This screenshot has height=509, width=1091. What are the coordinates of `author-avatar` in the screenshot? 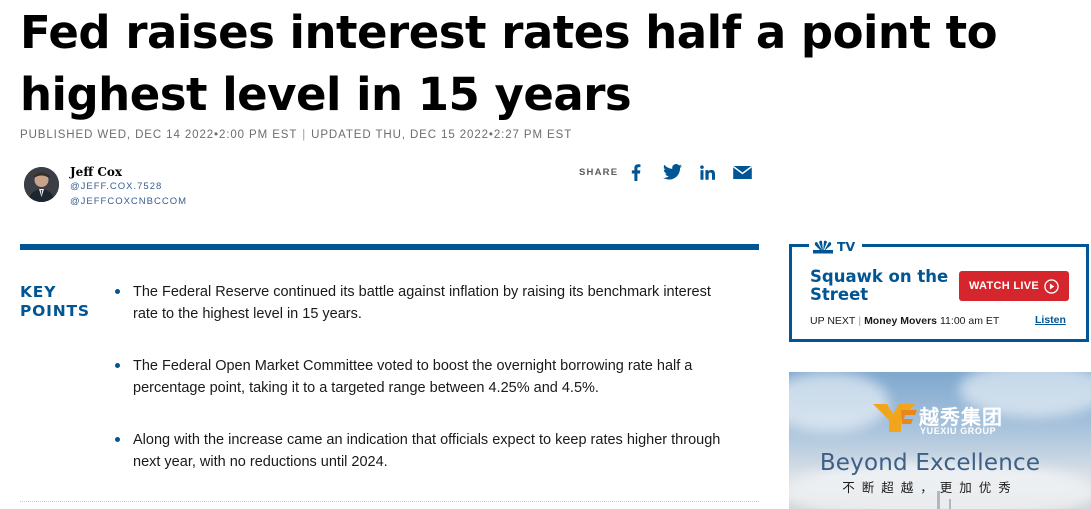 It's located at (41, 184).